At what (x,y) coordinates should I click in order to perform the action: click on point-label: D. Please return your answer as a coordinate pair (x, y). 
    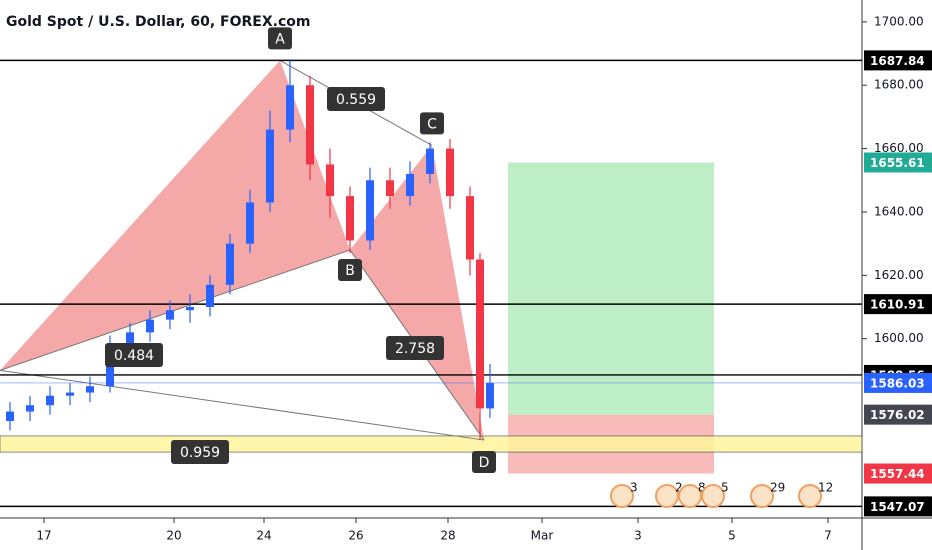
    Looking at the image, I should click on (484, 463).